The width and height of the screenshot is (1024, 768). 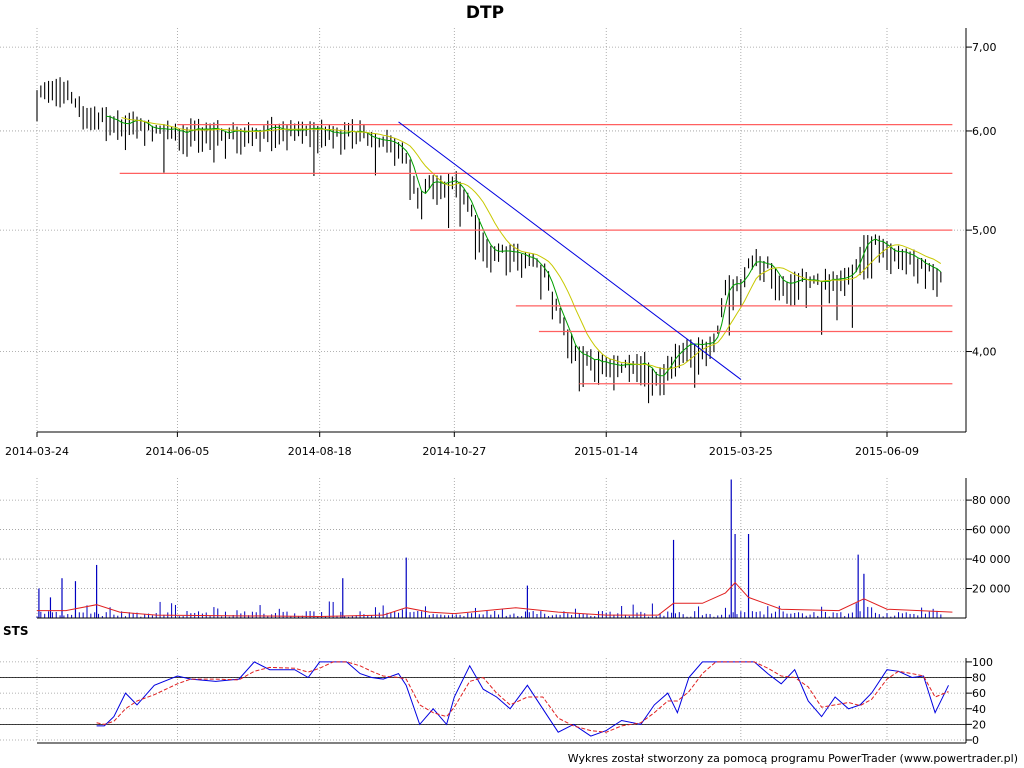 I want to click on osc-ytick-3: 40, so click(x=979, y=709).